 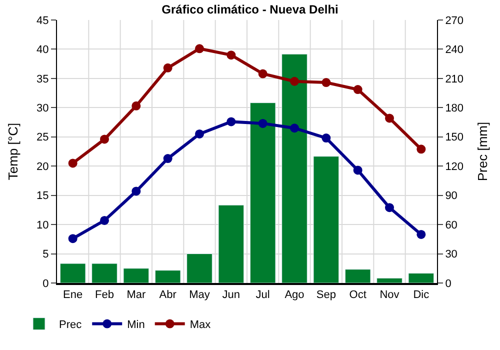 I want to click on y2-tick-label: 30, so click(x=451, y=254).